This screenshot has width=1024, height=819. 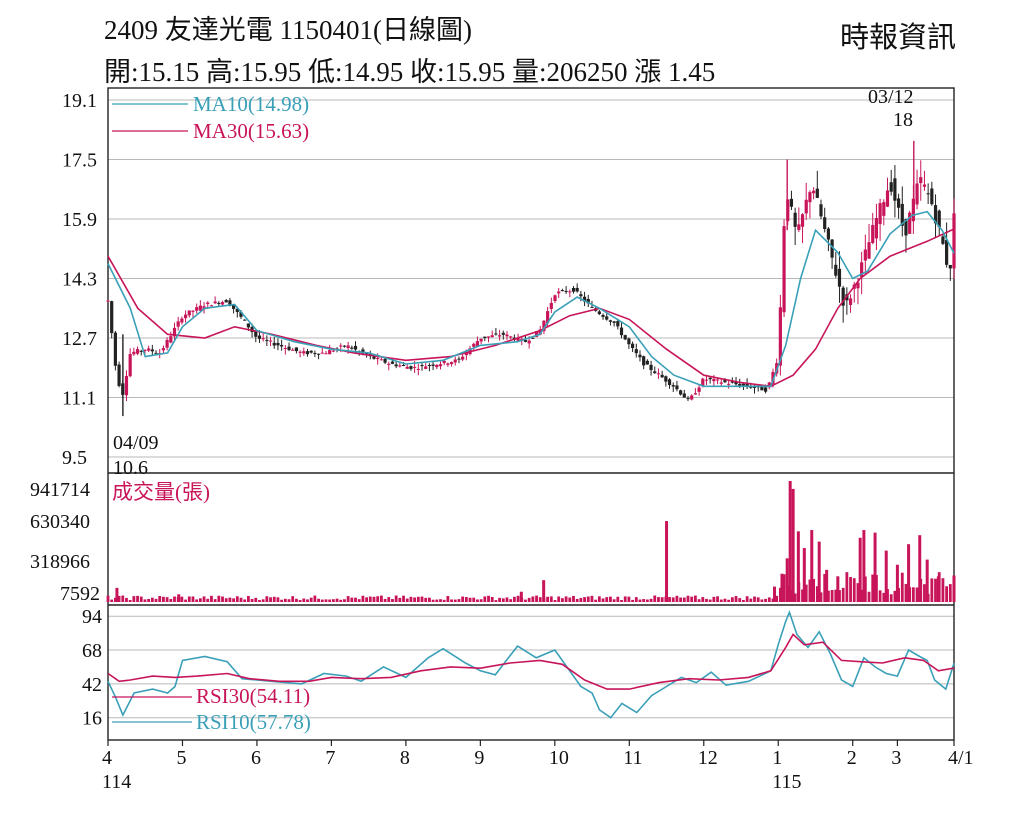 I want to click on rsi10-line, so click(x=531, y=664).